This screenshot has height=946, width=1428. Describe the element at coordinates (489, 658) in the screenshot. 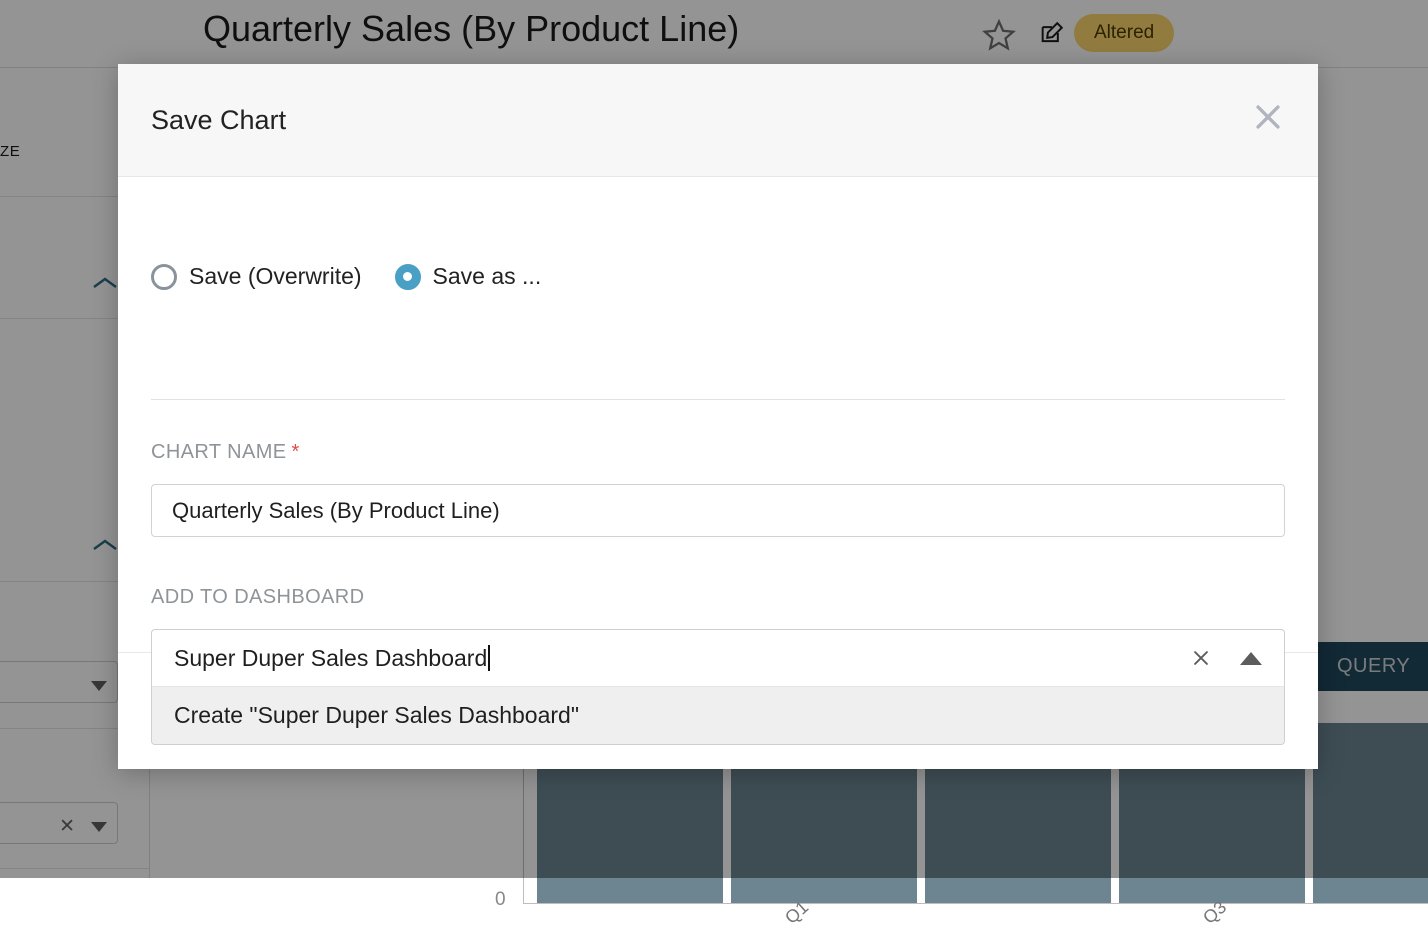

I see `text-cursor` at that location.